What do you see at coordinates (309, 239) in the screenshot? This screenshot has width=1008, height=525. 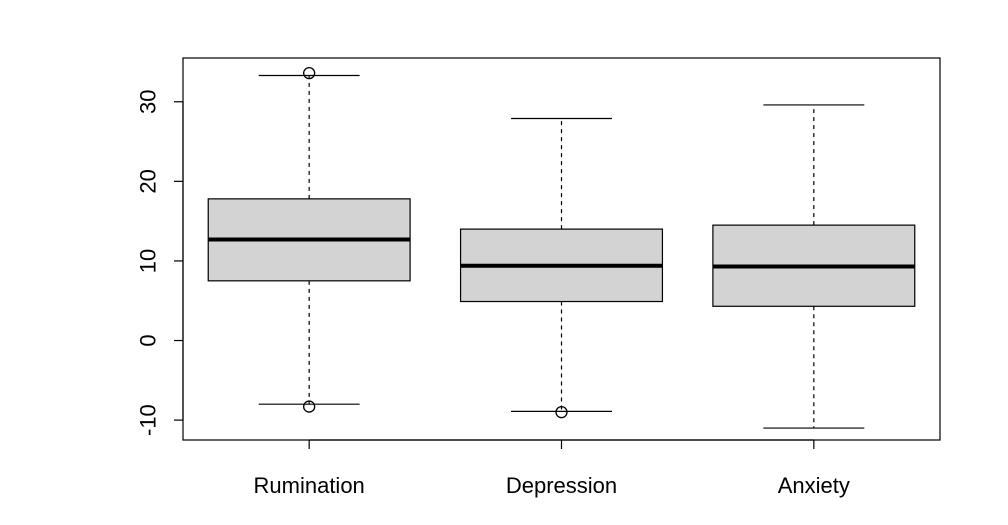 I see `box-rumination` at bounding box center [309, 239].